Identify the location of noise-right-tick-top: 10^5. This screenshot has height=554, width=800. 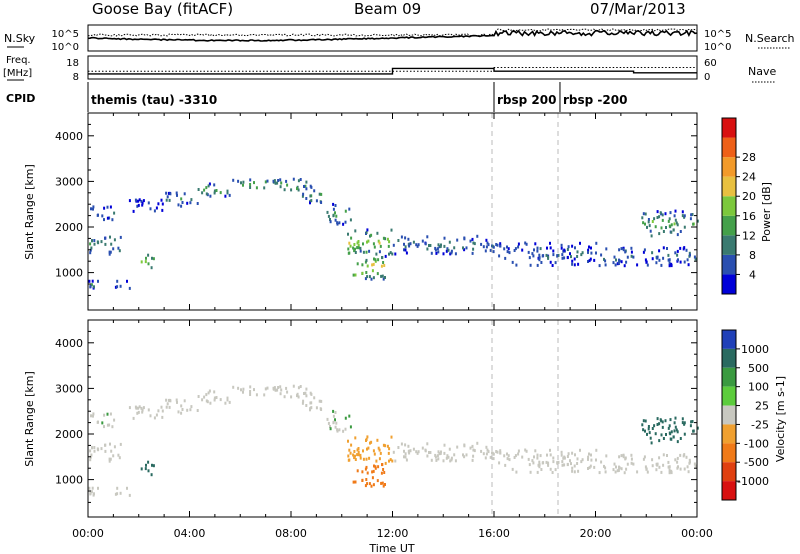
(717, 34).